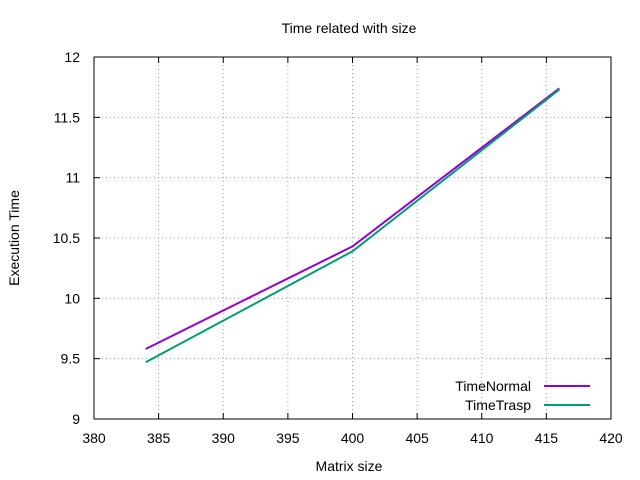  What do you see at coordinates (224, 438) in the screenshot?
I see `x-tick-label: 390` at bounding box center [224, 438].